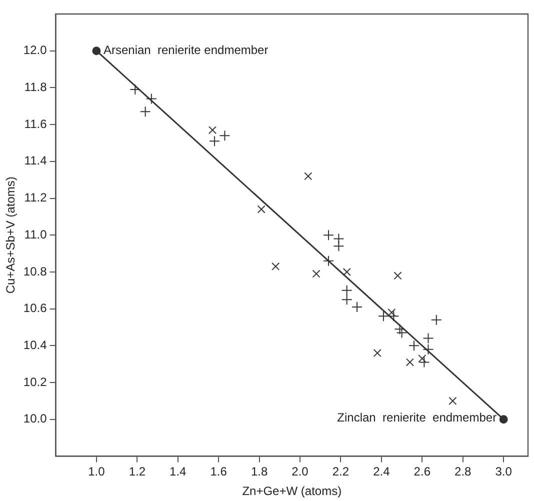 The width and height of the screenshot is (534, 501). I want to click on x-tick-label: 1.4, so click(178, 471).